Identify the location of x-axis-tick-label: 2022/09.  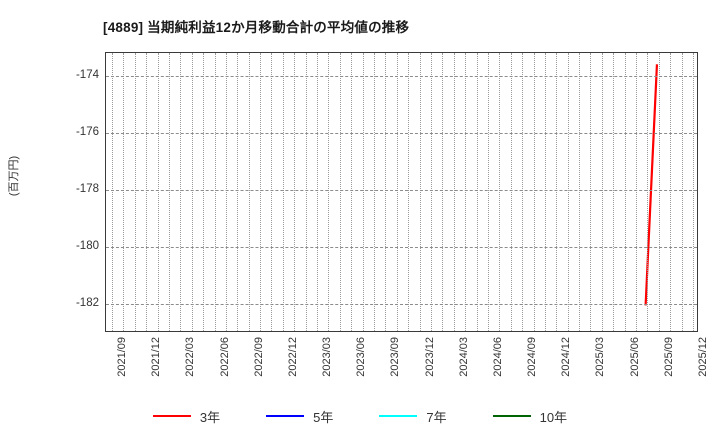
(258, 357).